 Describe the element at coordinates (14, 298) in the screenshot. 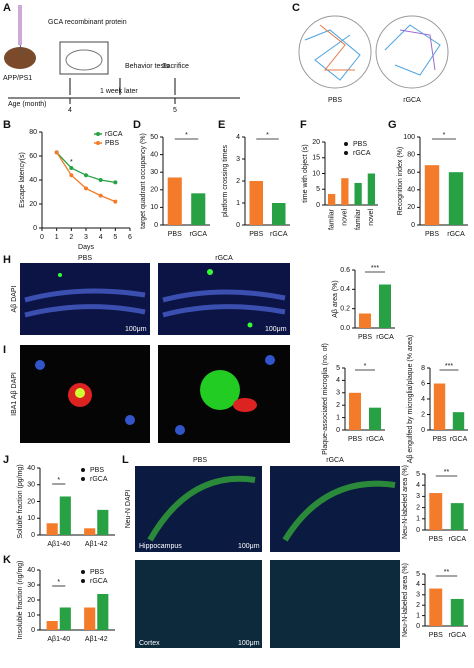

I see `stain-label: Aβ DAPI` at that location.